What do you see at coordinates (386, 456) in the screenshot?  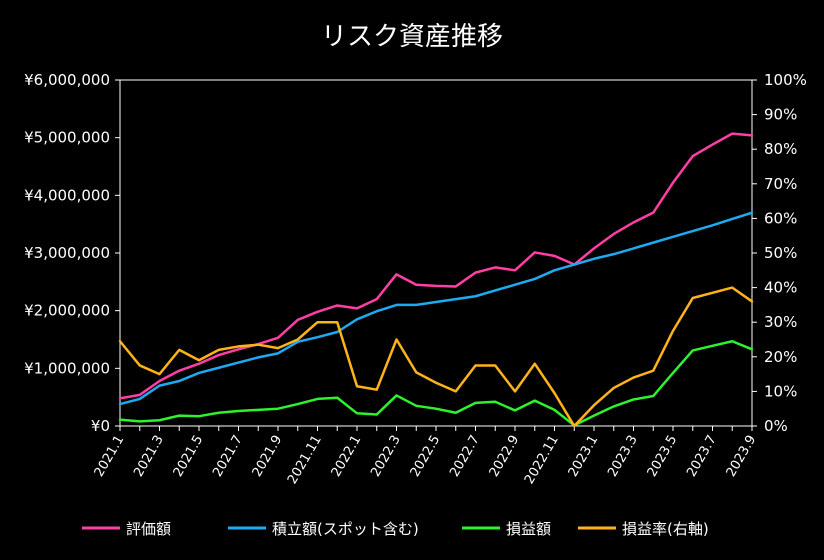 I see `x-tick-label: 2022.3` at bounding box center [386, 456].